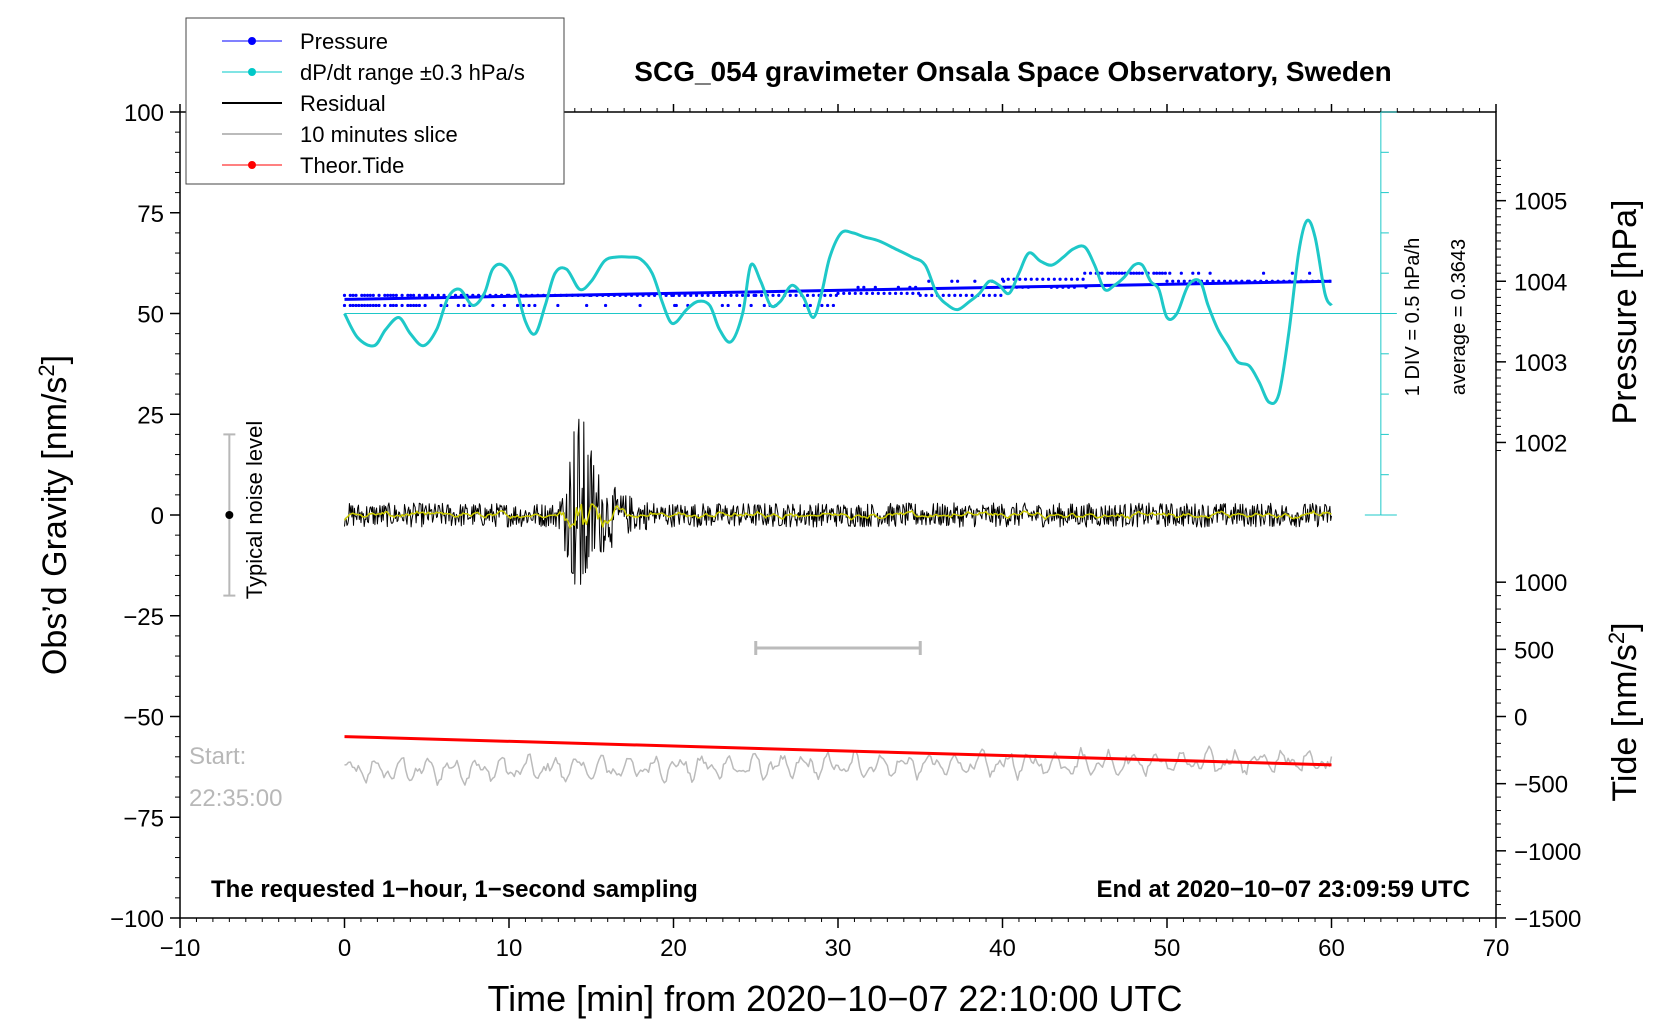 The height and width of the screenshot is (1020, 1676). I want to click on x-tick-label: 20, so click(673, 948).